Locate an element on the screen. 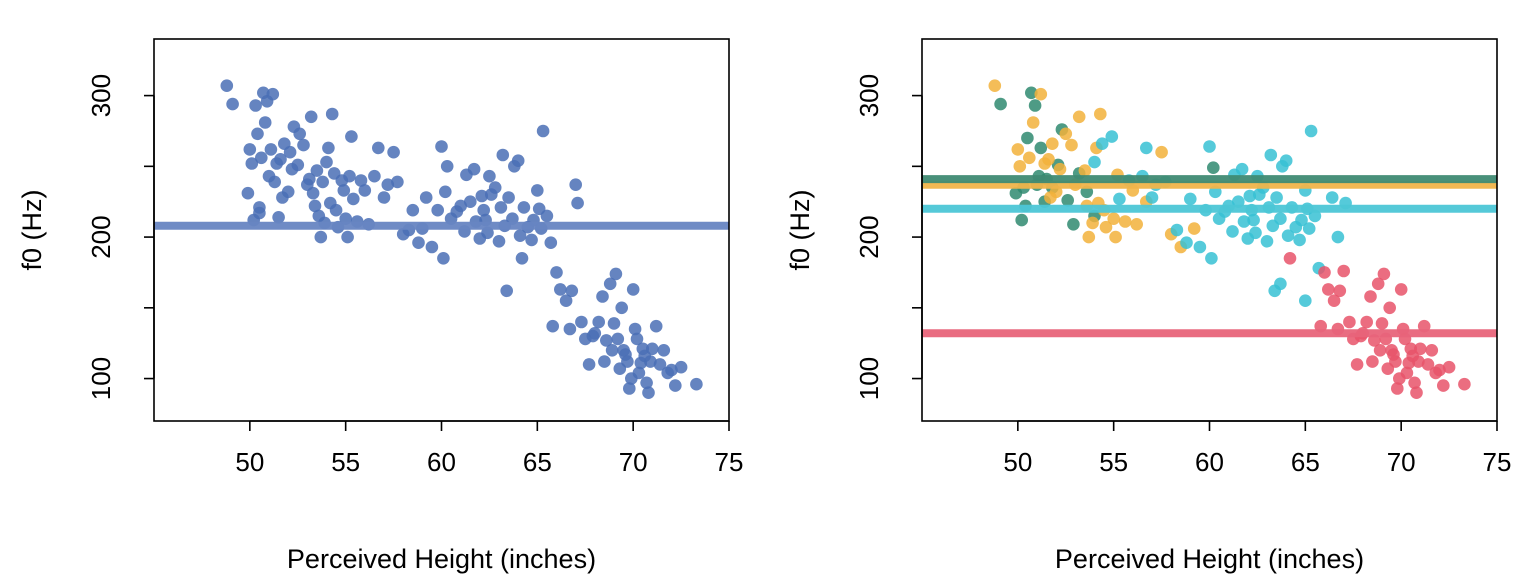 This screenshot has height=576, width=1536. x-tick-label: 70 is located at coordinates (1401, 462).